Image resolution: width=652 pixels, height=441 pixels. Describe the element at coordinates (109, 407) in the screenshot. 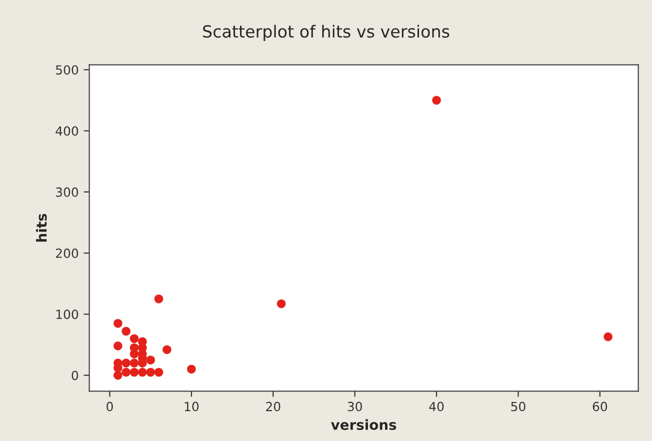

I see `x-tick-label: 0` at that location.